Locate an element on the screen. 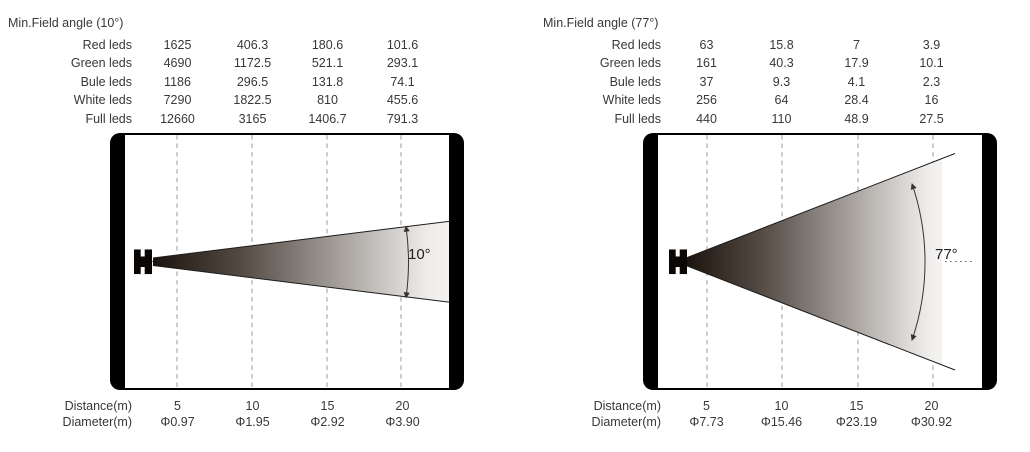 This screenshot has width=1030, height=452. lux-value: 161 is located at coordinates (706, 63).